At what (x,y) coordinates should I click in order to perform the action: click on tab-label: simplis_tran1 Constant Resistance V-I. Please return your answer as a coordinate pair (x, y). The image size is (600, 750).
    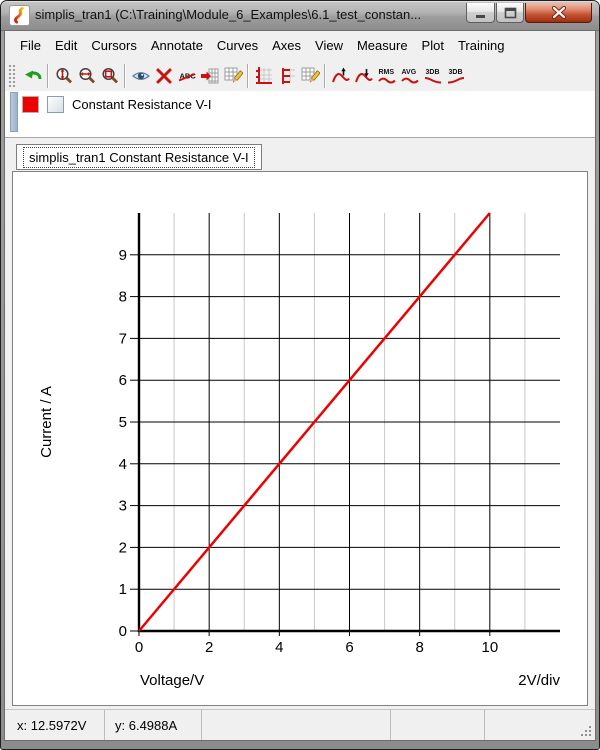
    Looking at the image, I should click on (139, 157).